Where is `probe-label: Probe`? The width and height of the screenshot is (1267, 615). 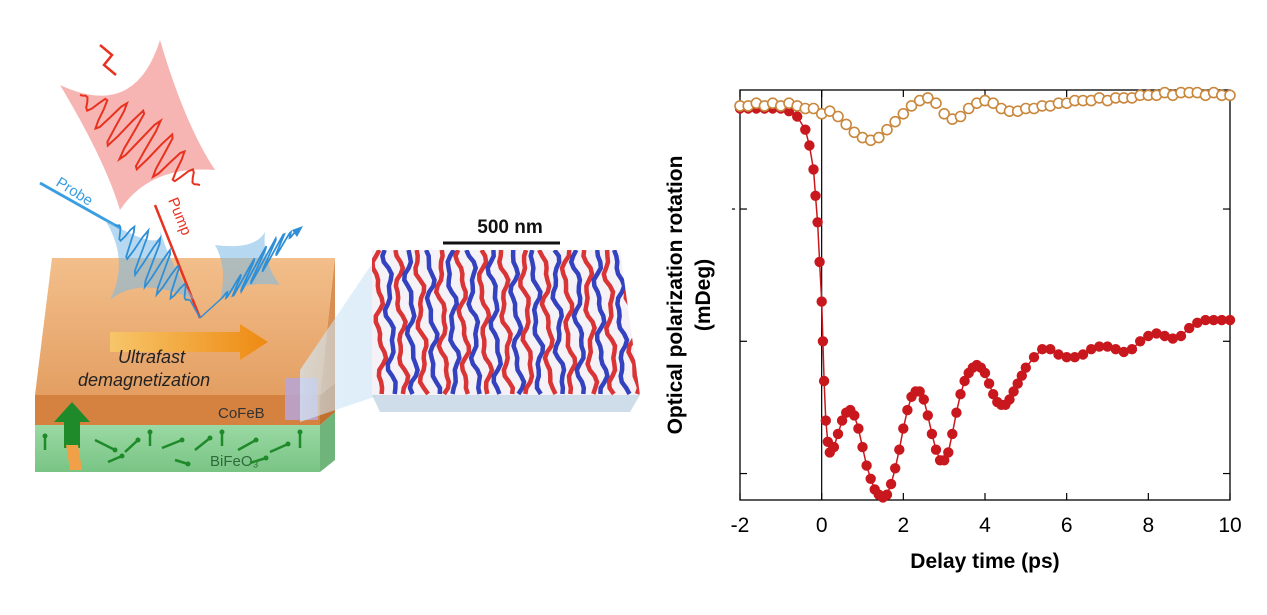 probe-label: Probe is located at coordinates (74, 192).